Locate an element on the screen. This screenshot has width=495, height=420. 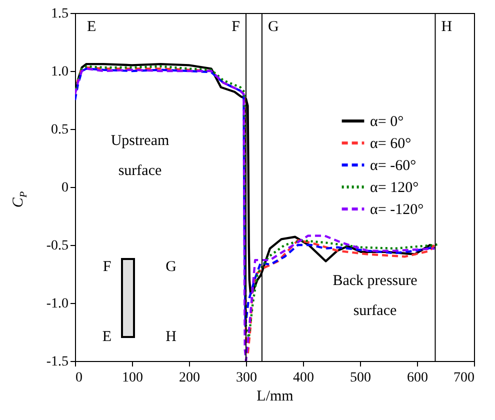
x-tick-label: 400 is located at coordinates (303, 378).